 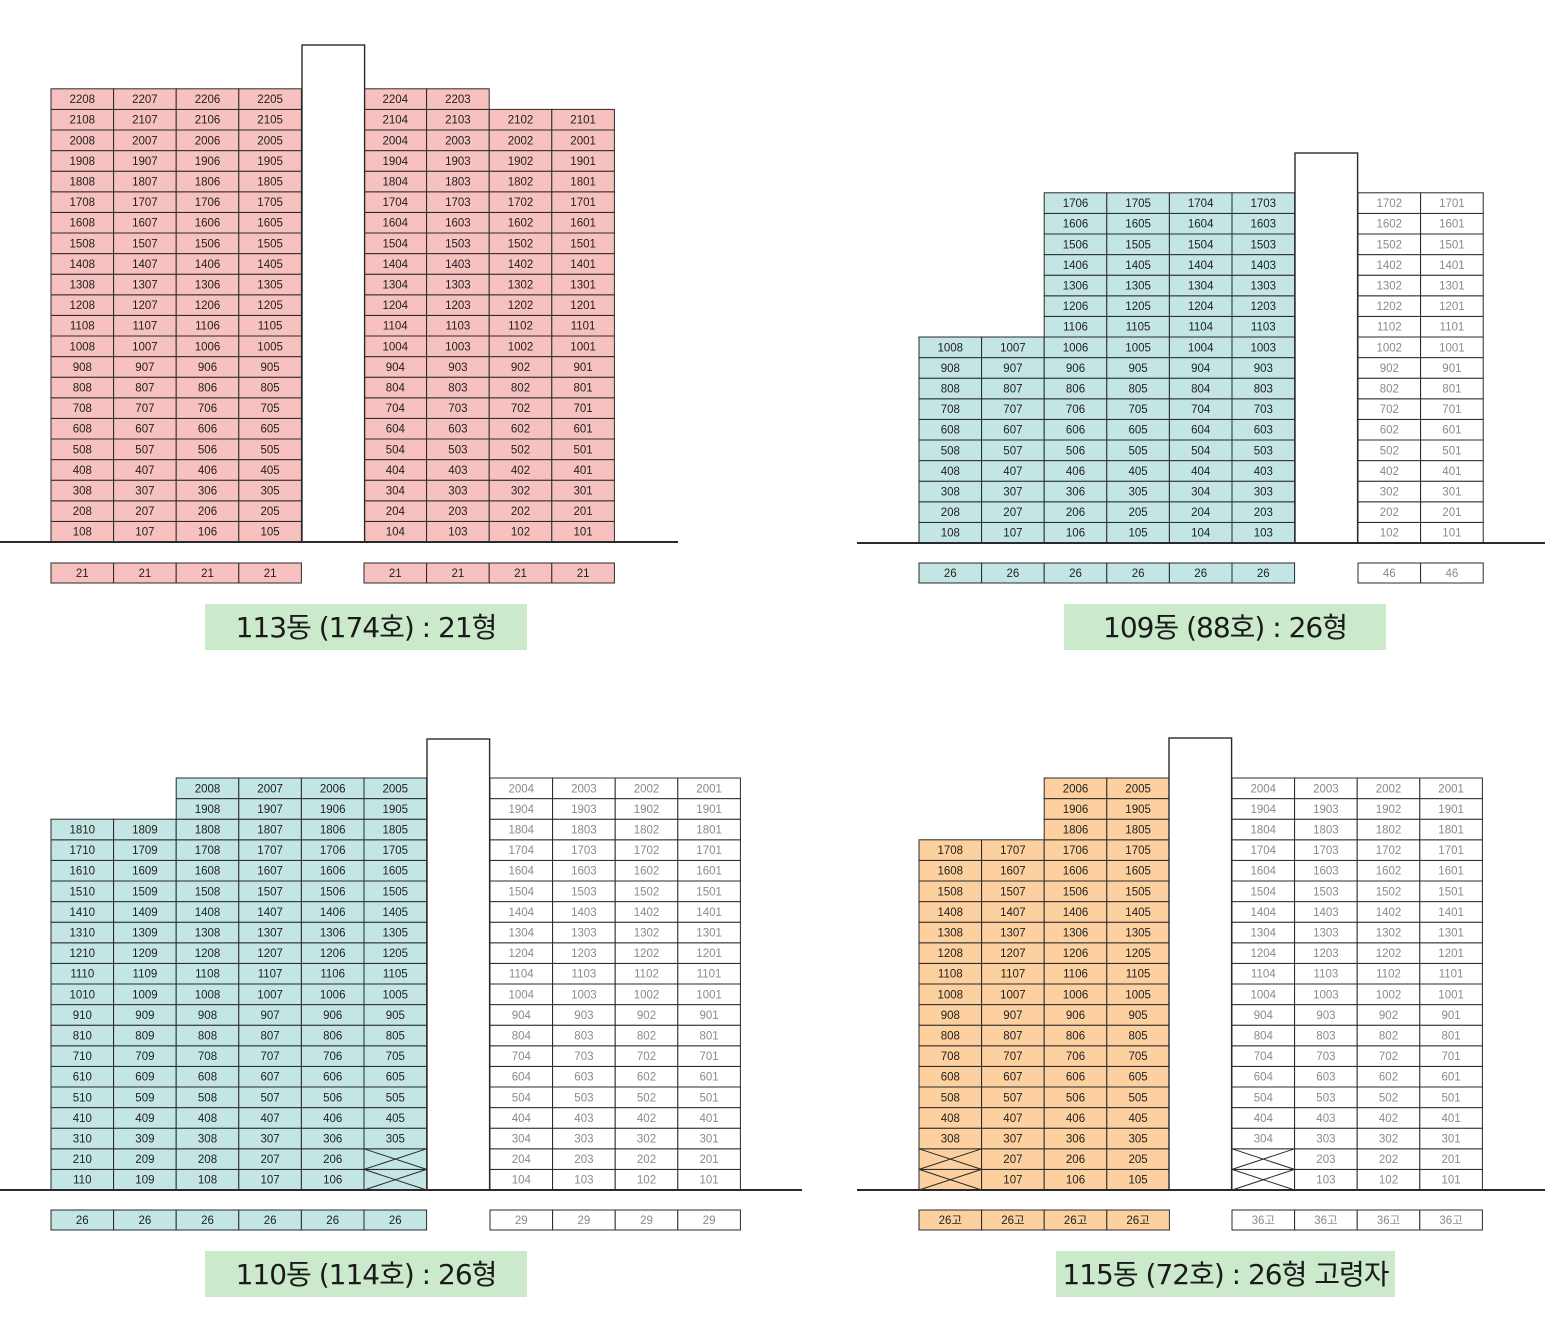 What do you see at coordinates (951, 934) in the screenshot?
I see `unit-number: 1308` at bounding box center [951, 934].